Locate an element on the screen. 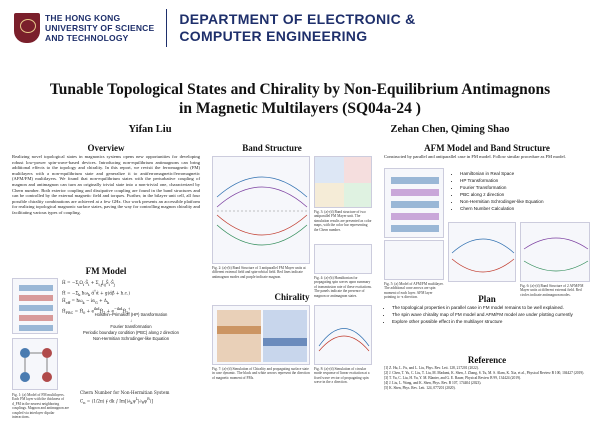  circular-mode-plot is located at coordinates (344, 340).